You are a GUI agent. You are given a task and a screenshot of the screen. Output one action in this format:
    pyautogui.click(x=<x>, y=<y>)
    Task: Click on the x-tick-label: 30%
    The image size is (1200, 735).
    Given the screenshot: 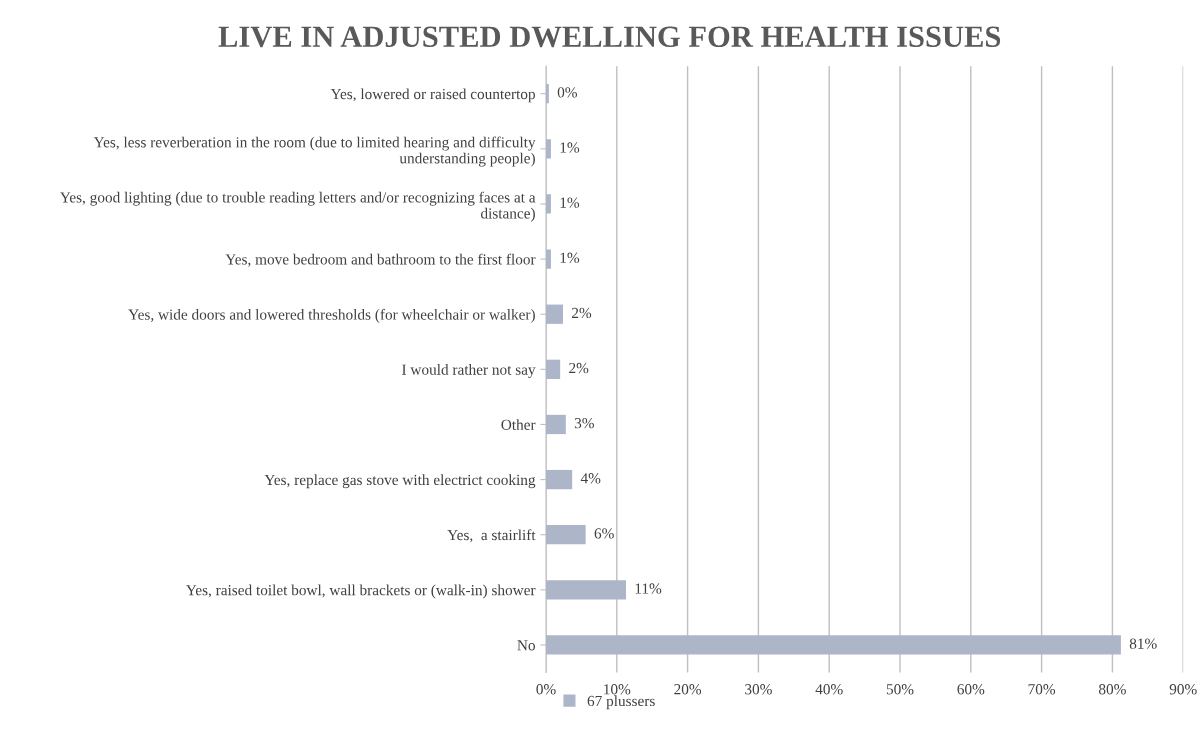 What is the action you would take?
    pyautogui.click(x=758, y=689)
    